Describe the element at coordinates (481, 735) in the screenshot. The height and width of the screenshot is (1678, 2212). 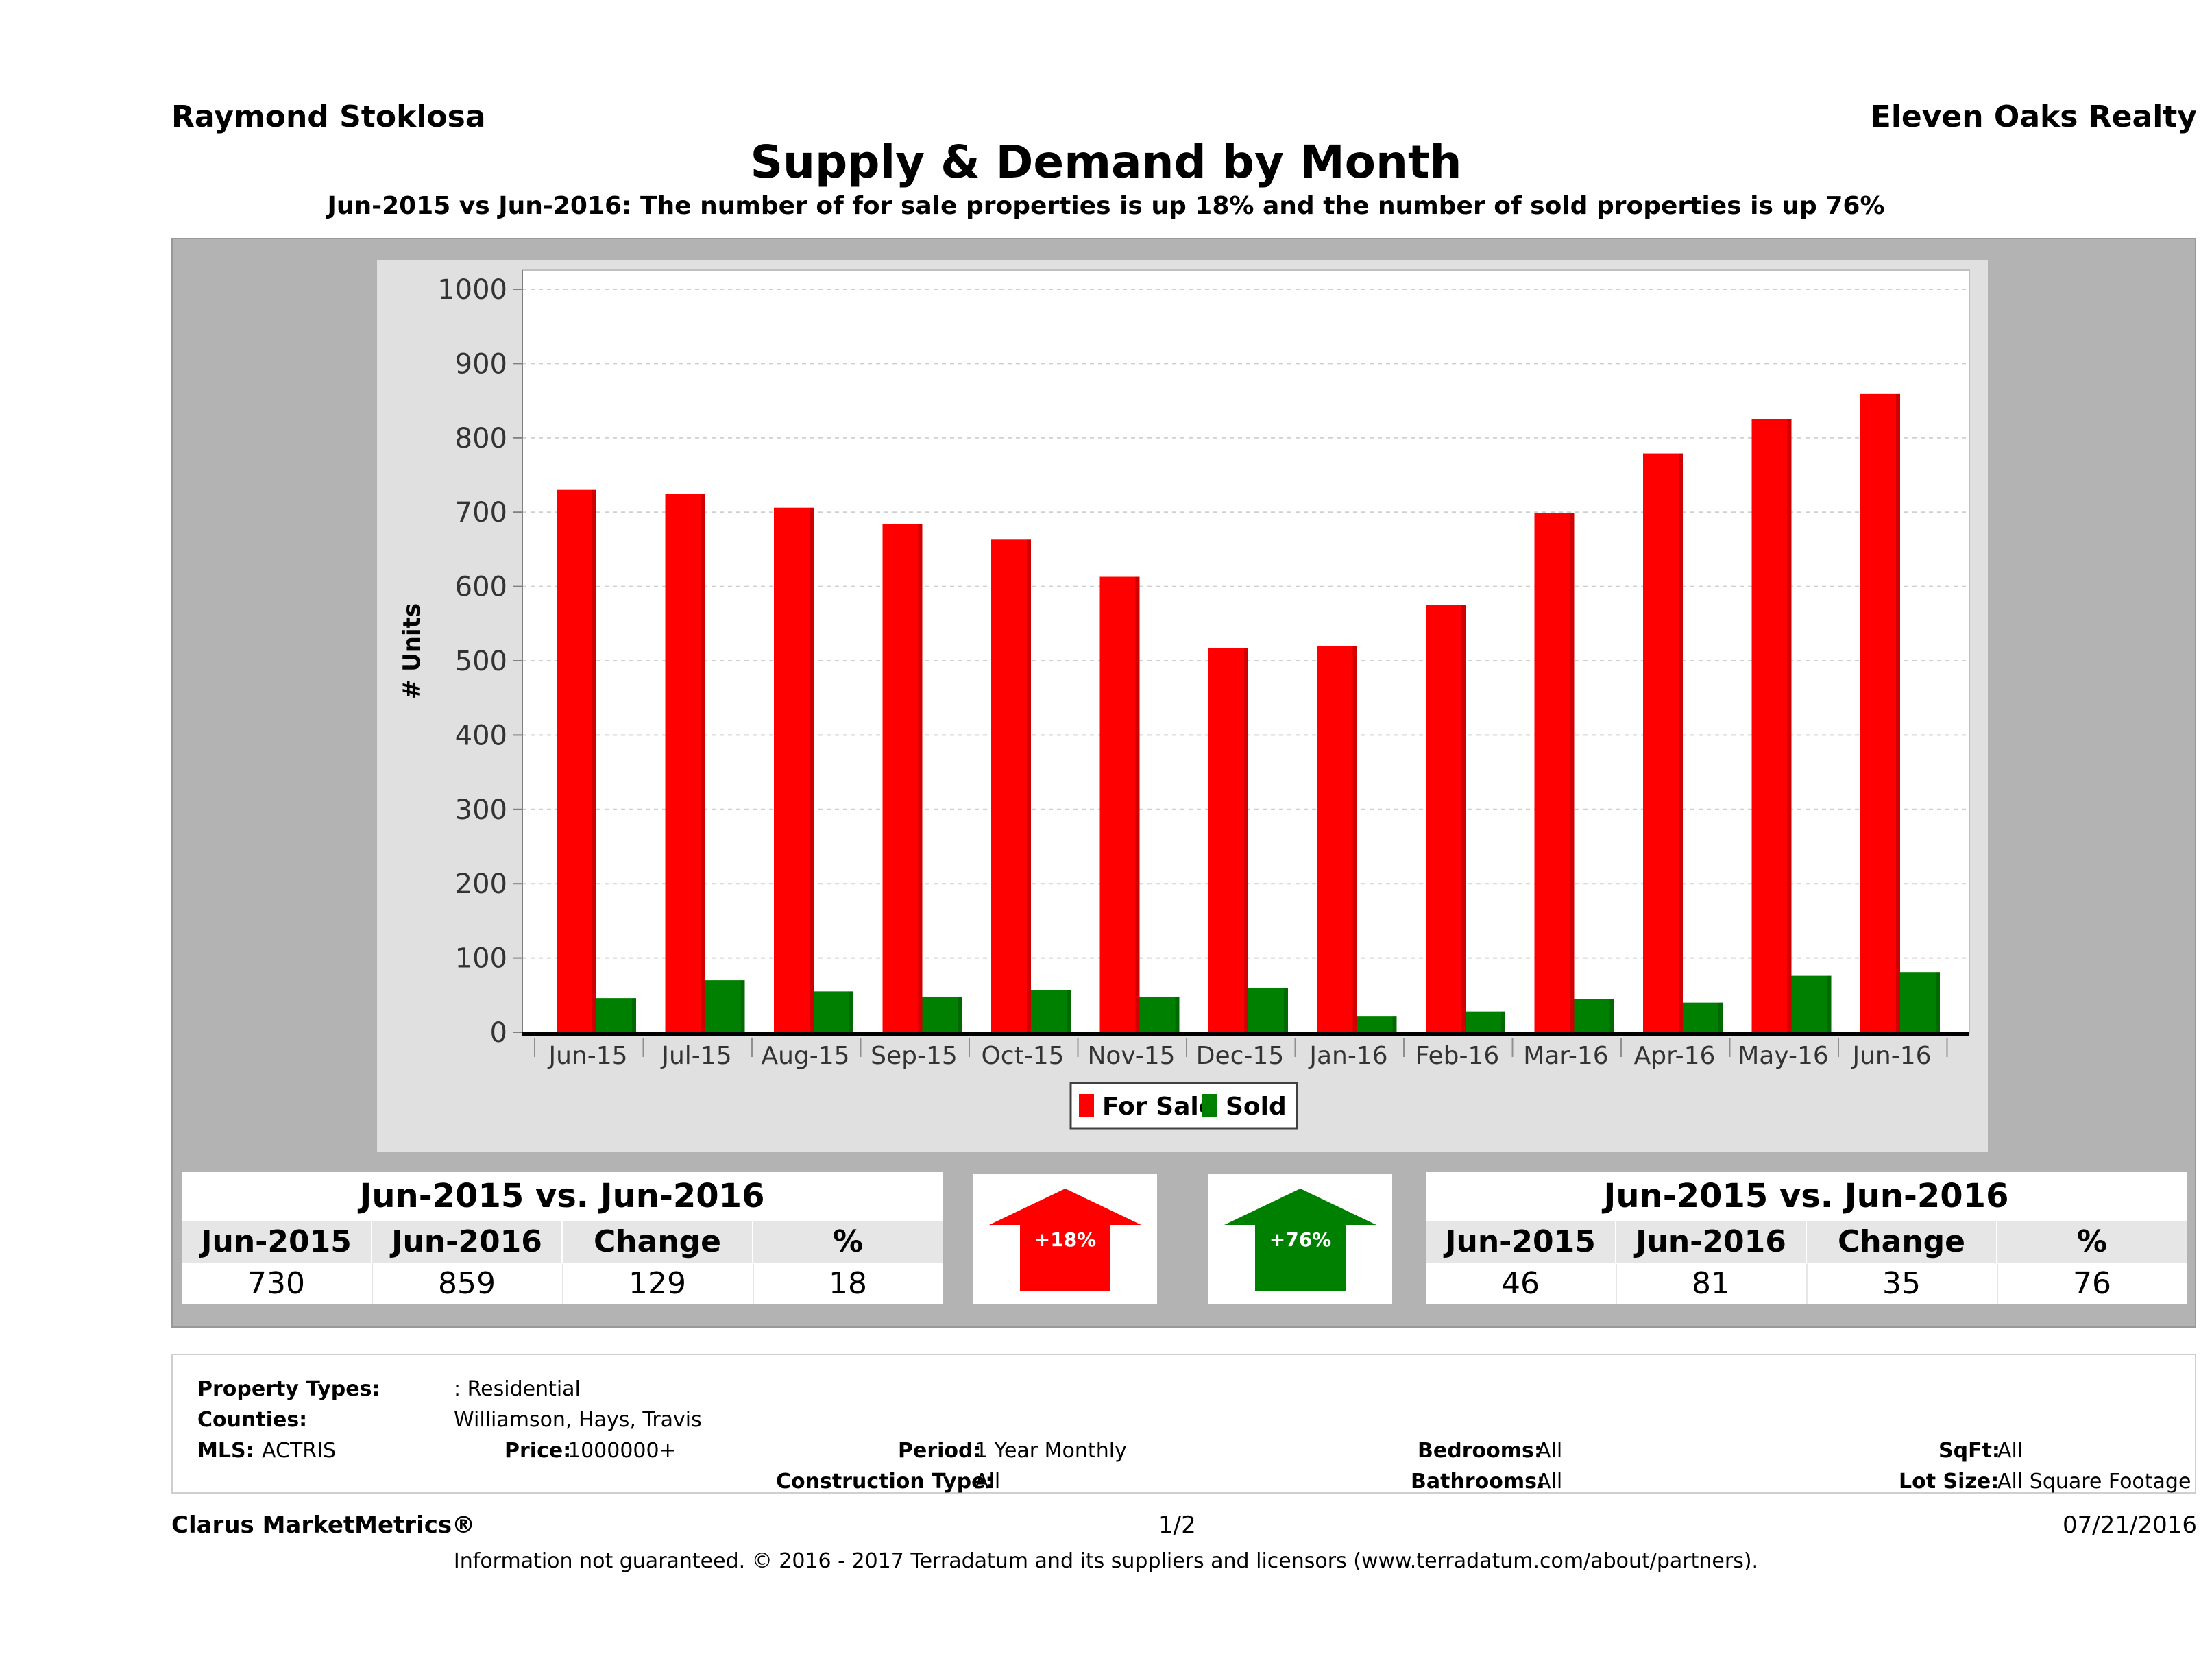
I see `y-tick-label: 400` at that location.